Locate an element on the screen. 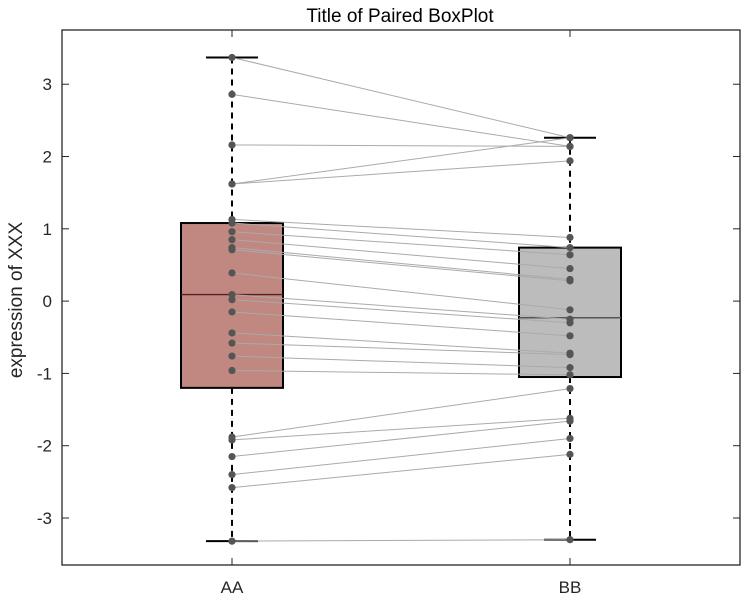 The width and height of the screenshot is (743, 599). y-axis-label: expression of XXX is located at coordinates (16, 300).